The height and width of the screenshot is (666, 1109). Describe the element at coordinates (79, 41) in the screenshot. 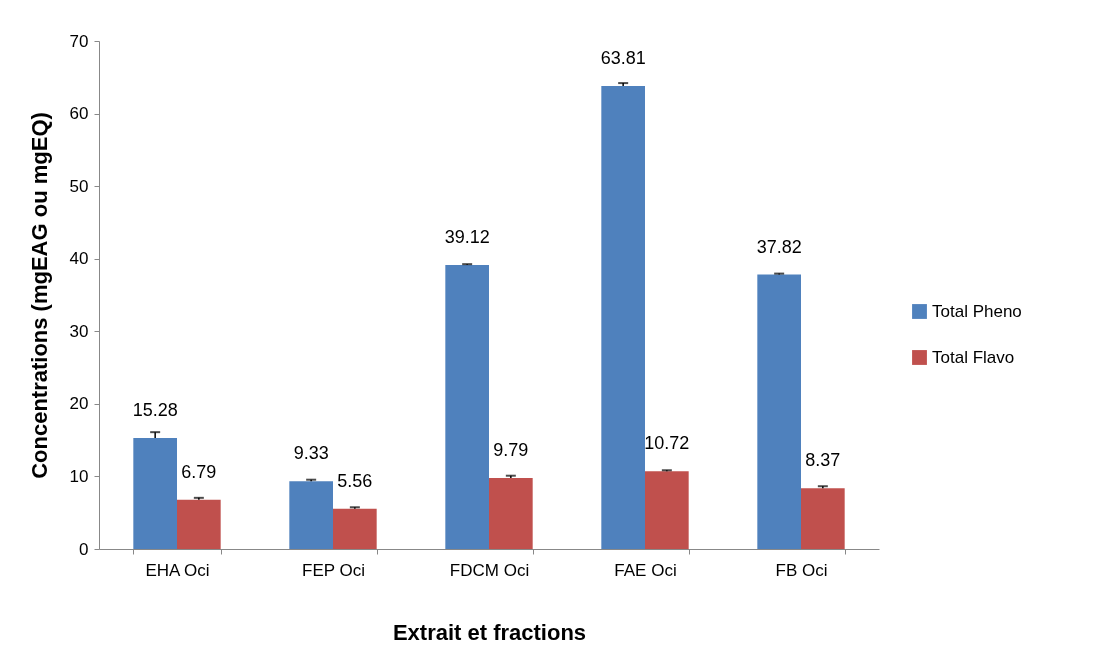

I see `y-tick-label: 70` at that location.